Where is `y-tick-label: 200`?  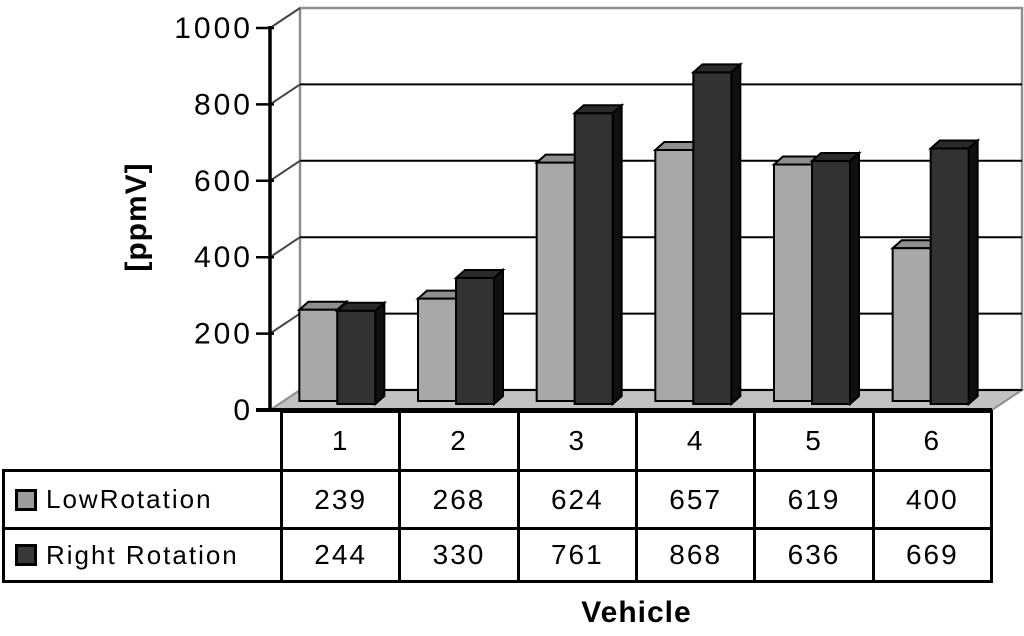
y-tick-label: 200 is located at coordinates (223, 334).